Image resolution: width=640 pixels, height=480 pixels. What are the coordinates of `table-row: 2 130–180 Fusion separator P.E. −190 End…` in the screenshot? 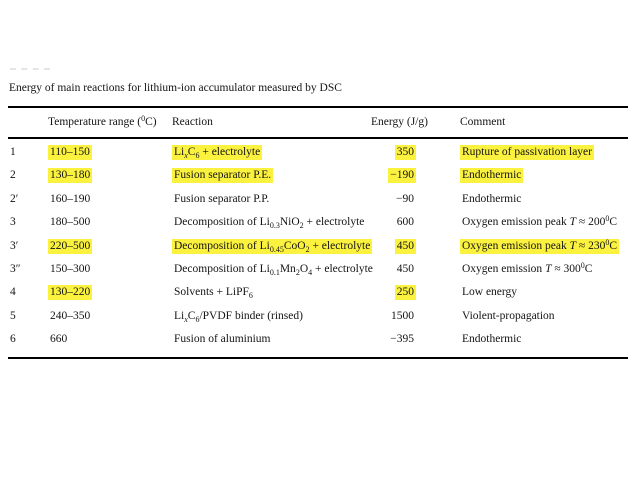 It's located at (318, 179).